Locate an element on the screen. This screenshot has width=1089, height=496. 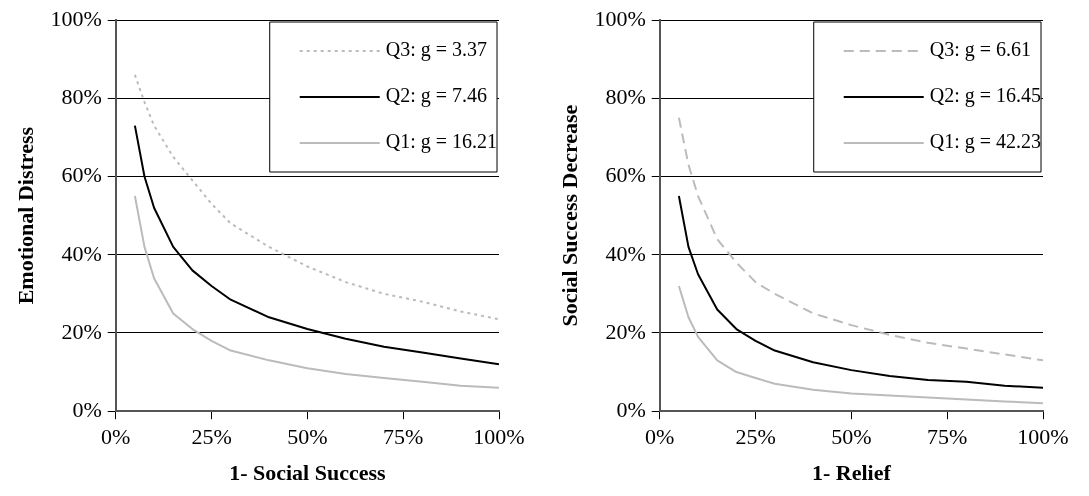
legend-label: Q2: g = 16.45 is located at coordinates (985, 96).